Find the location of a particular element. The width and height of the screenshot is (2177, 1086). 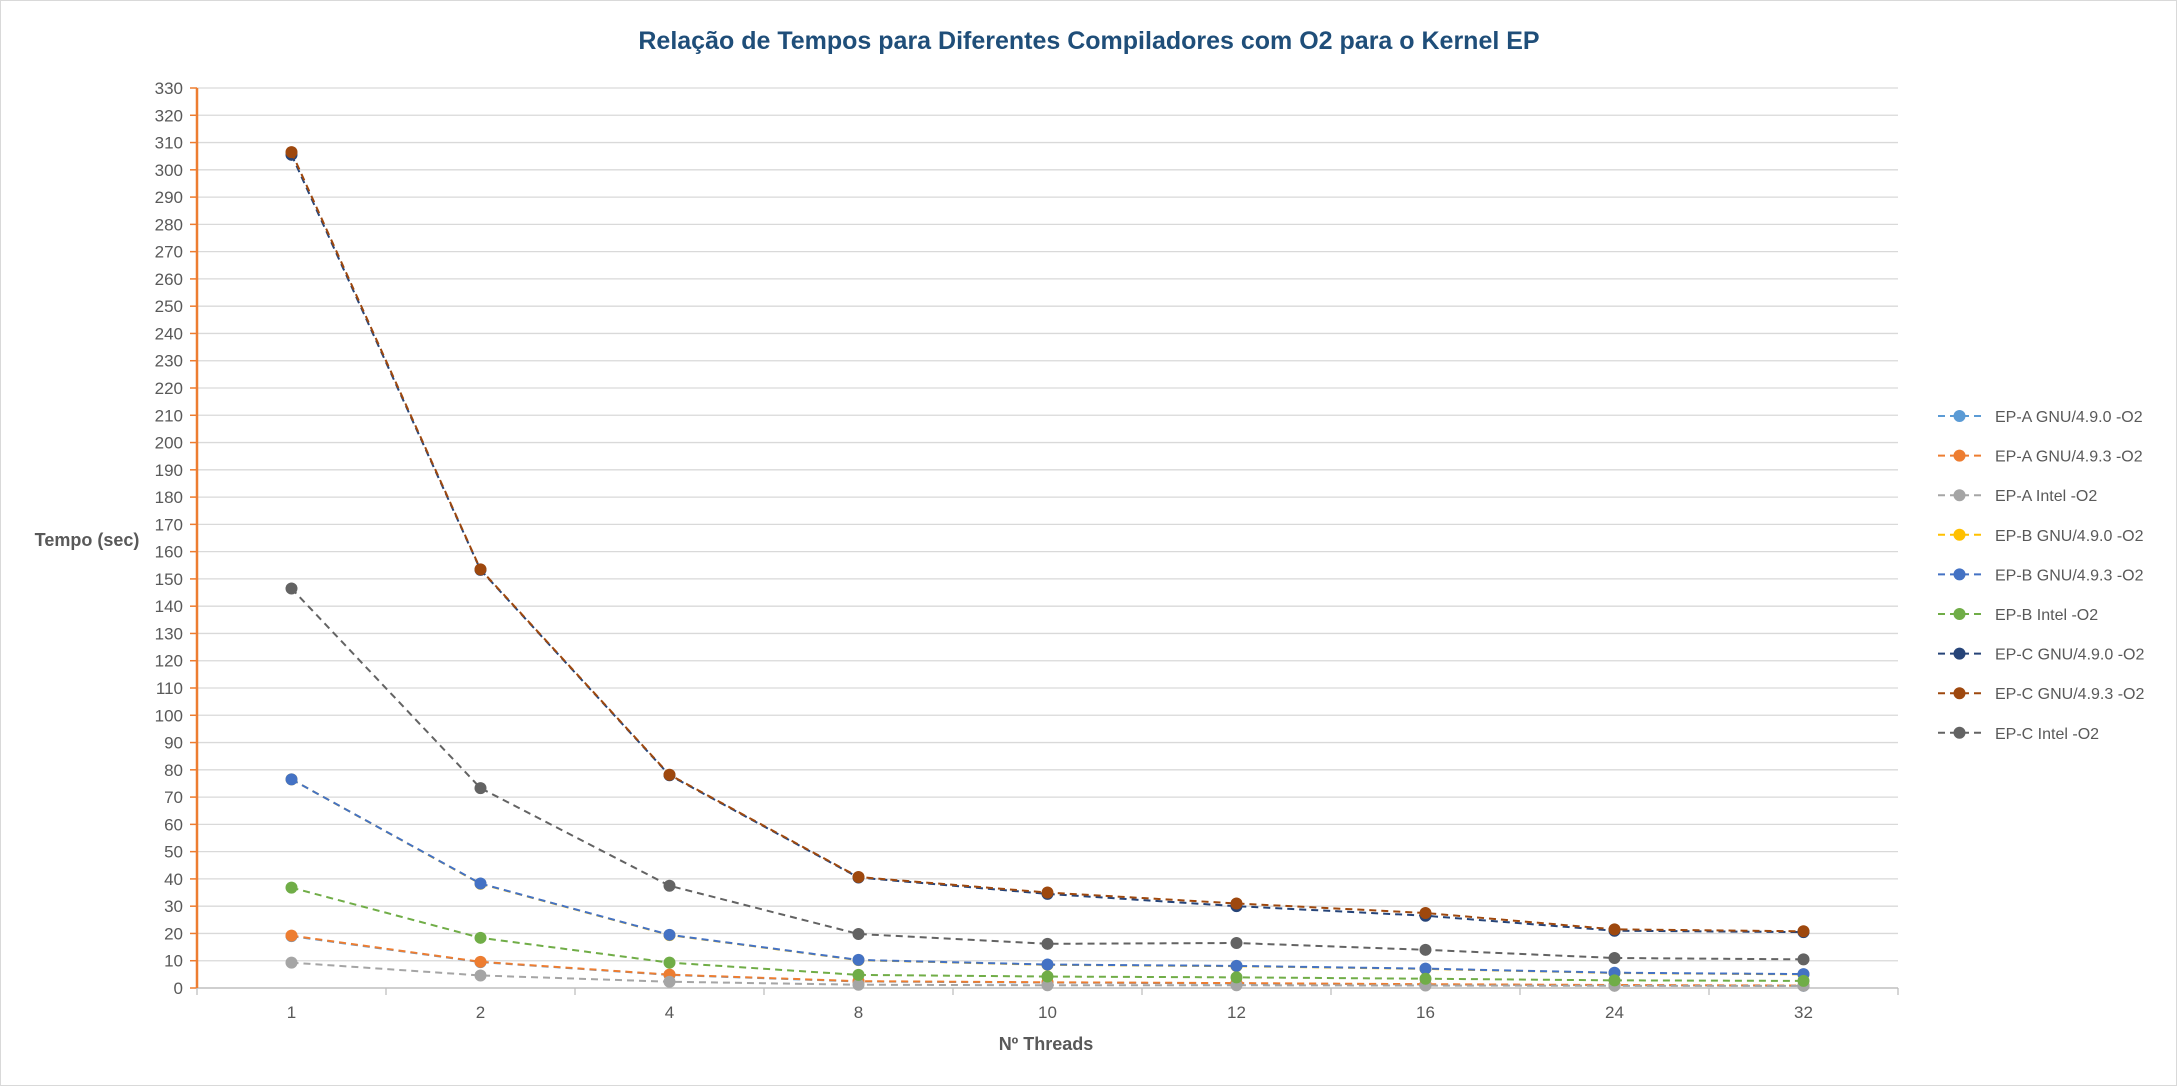

legend-label: EP-C GNU/4.9.3 -O2 is located at coordinates (2069, 694).